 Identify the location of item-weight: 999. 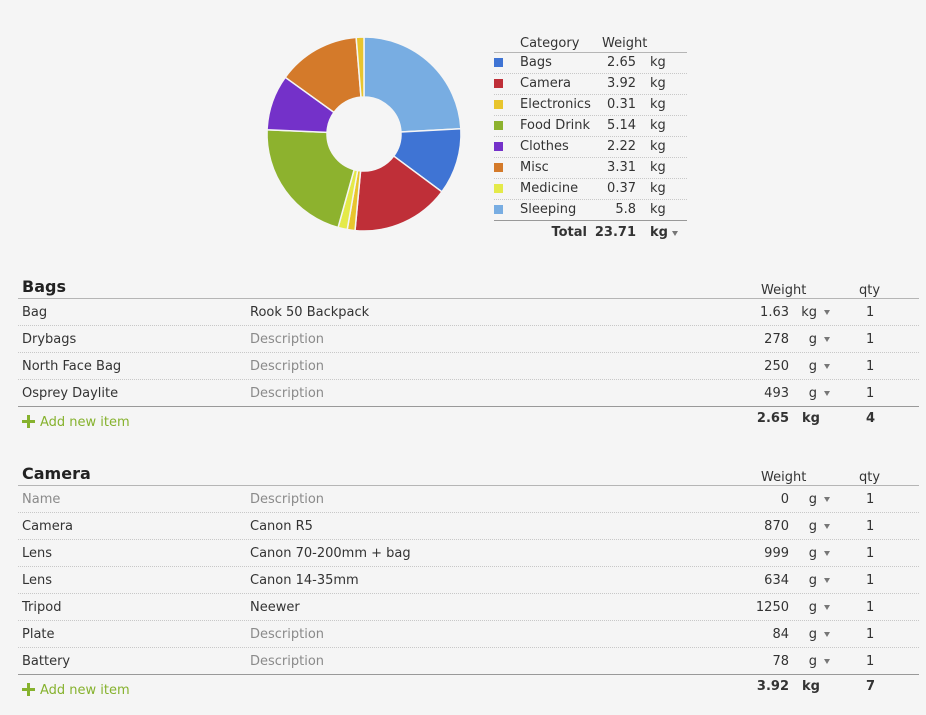
(776, 553).